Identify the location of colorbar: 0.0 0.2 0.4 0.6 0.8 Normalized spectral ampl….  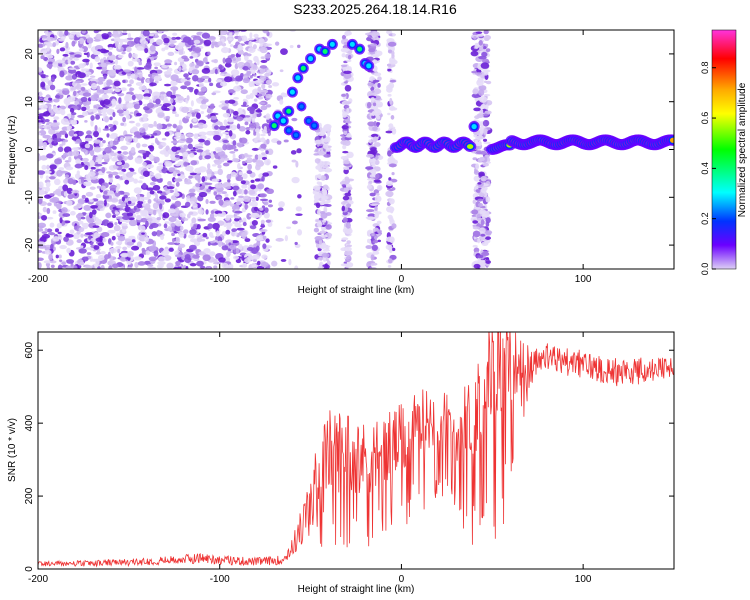
(724, 152).